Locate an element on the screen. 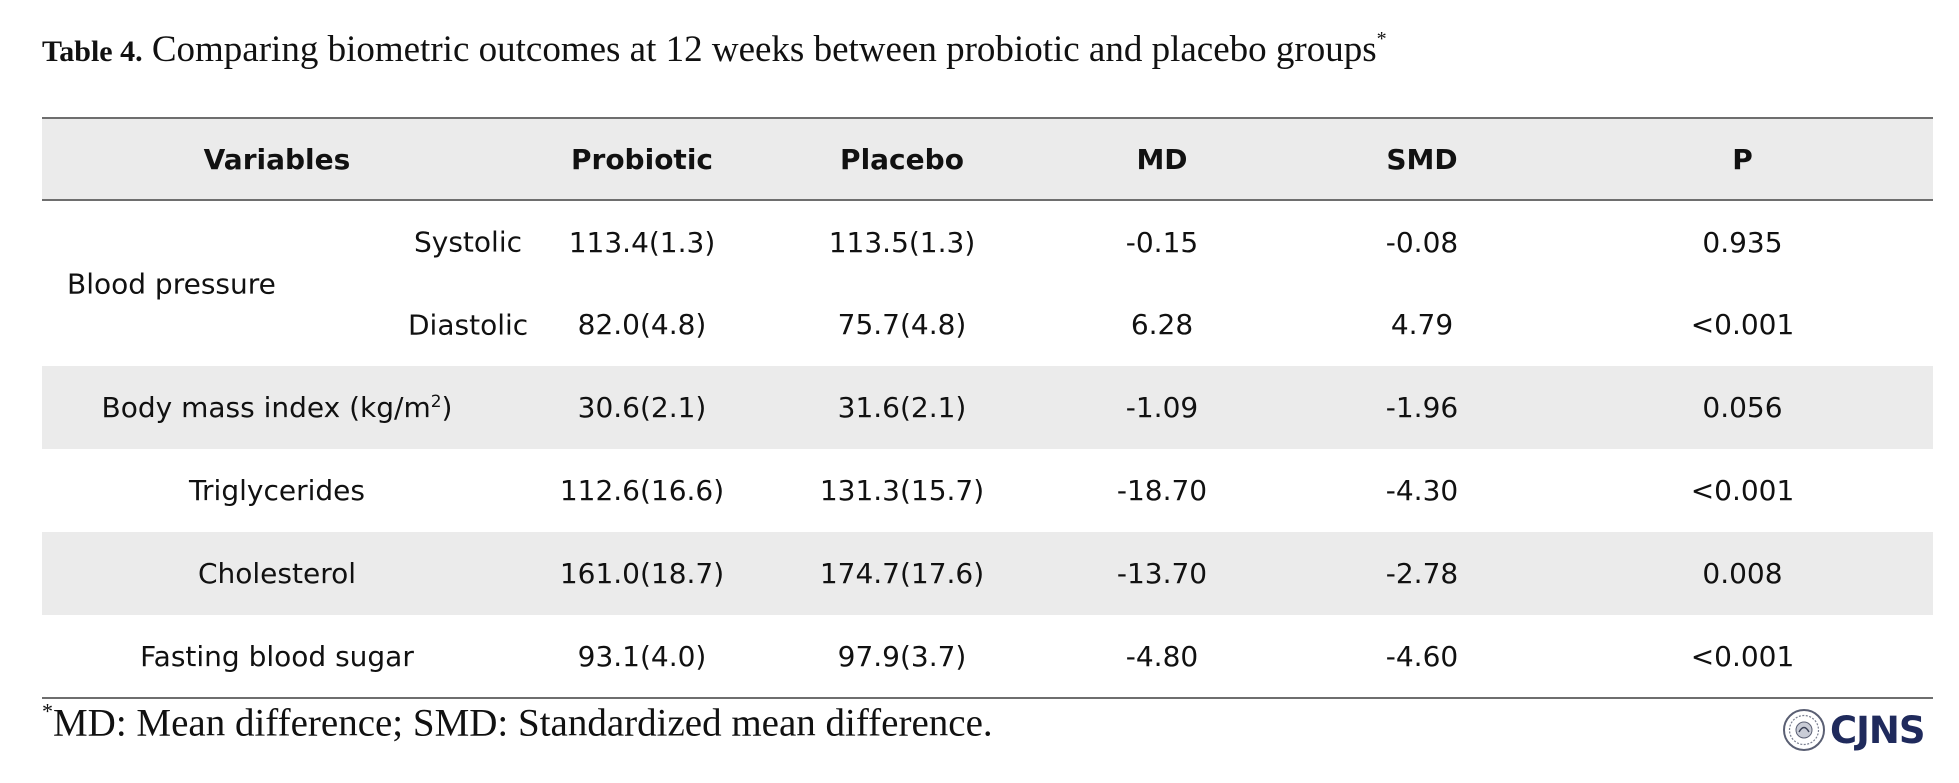  diastolic-label: Diastolic is located at coordinates (468, 325).